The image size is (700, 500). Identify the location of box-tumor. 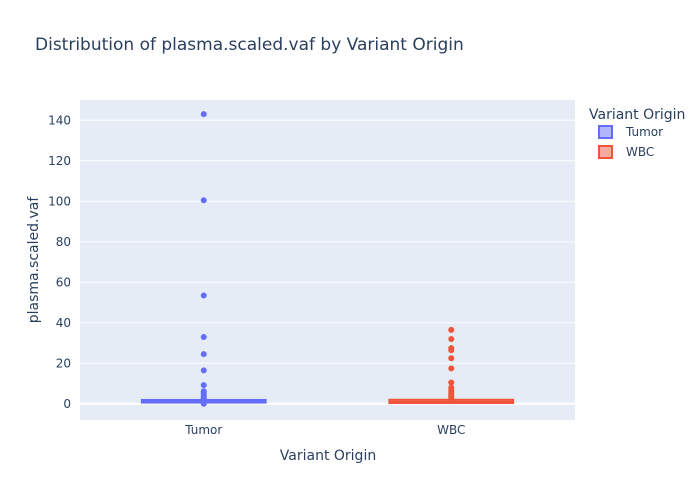
(203, 259).